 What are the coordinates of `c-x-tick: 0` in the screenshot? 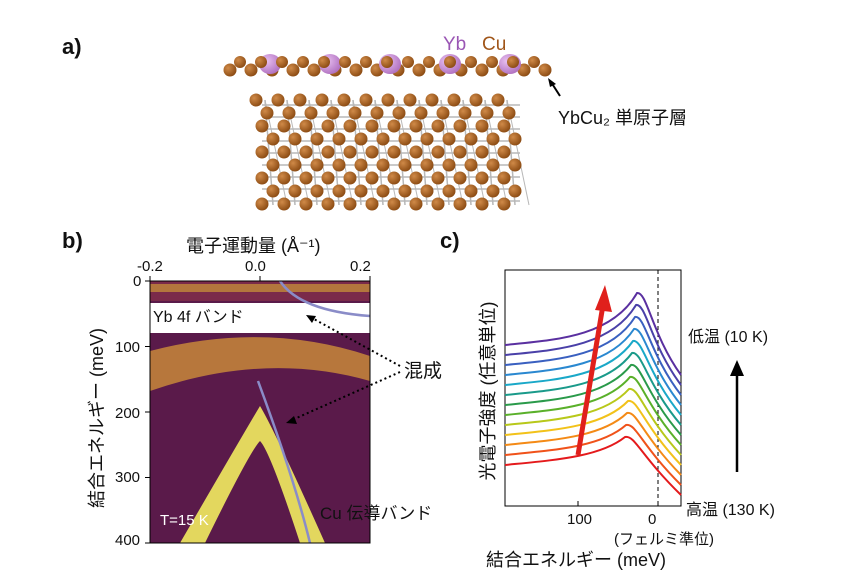 It's located at (652, 519).